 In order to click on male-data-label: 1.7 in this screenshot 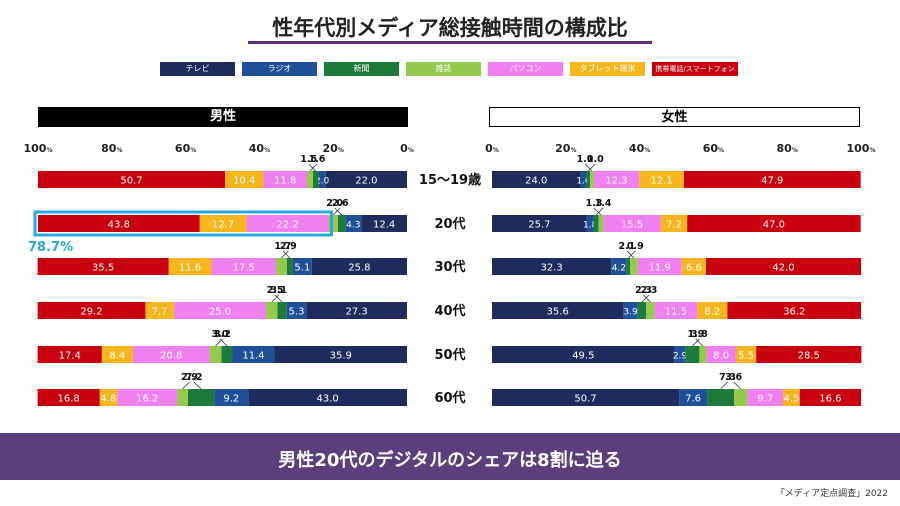, I will do `click(282, 246)`.